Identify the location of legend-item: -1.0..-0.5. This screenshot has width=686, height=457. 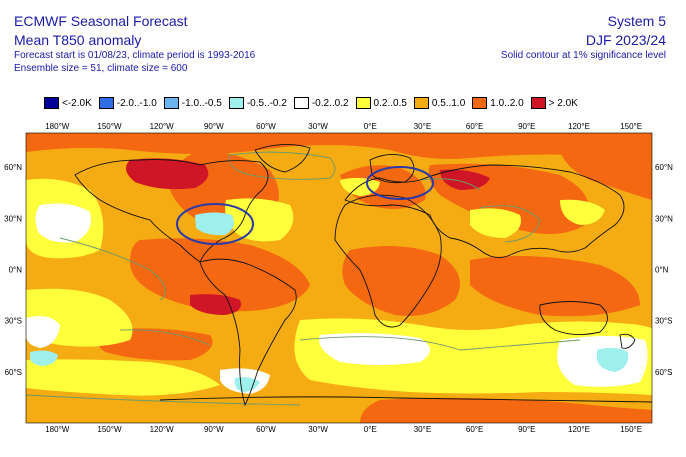
(192, 103).